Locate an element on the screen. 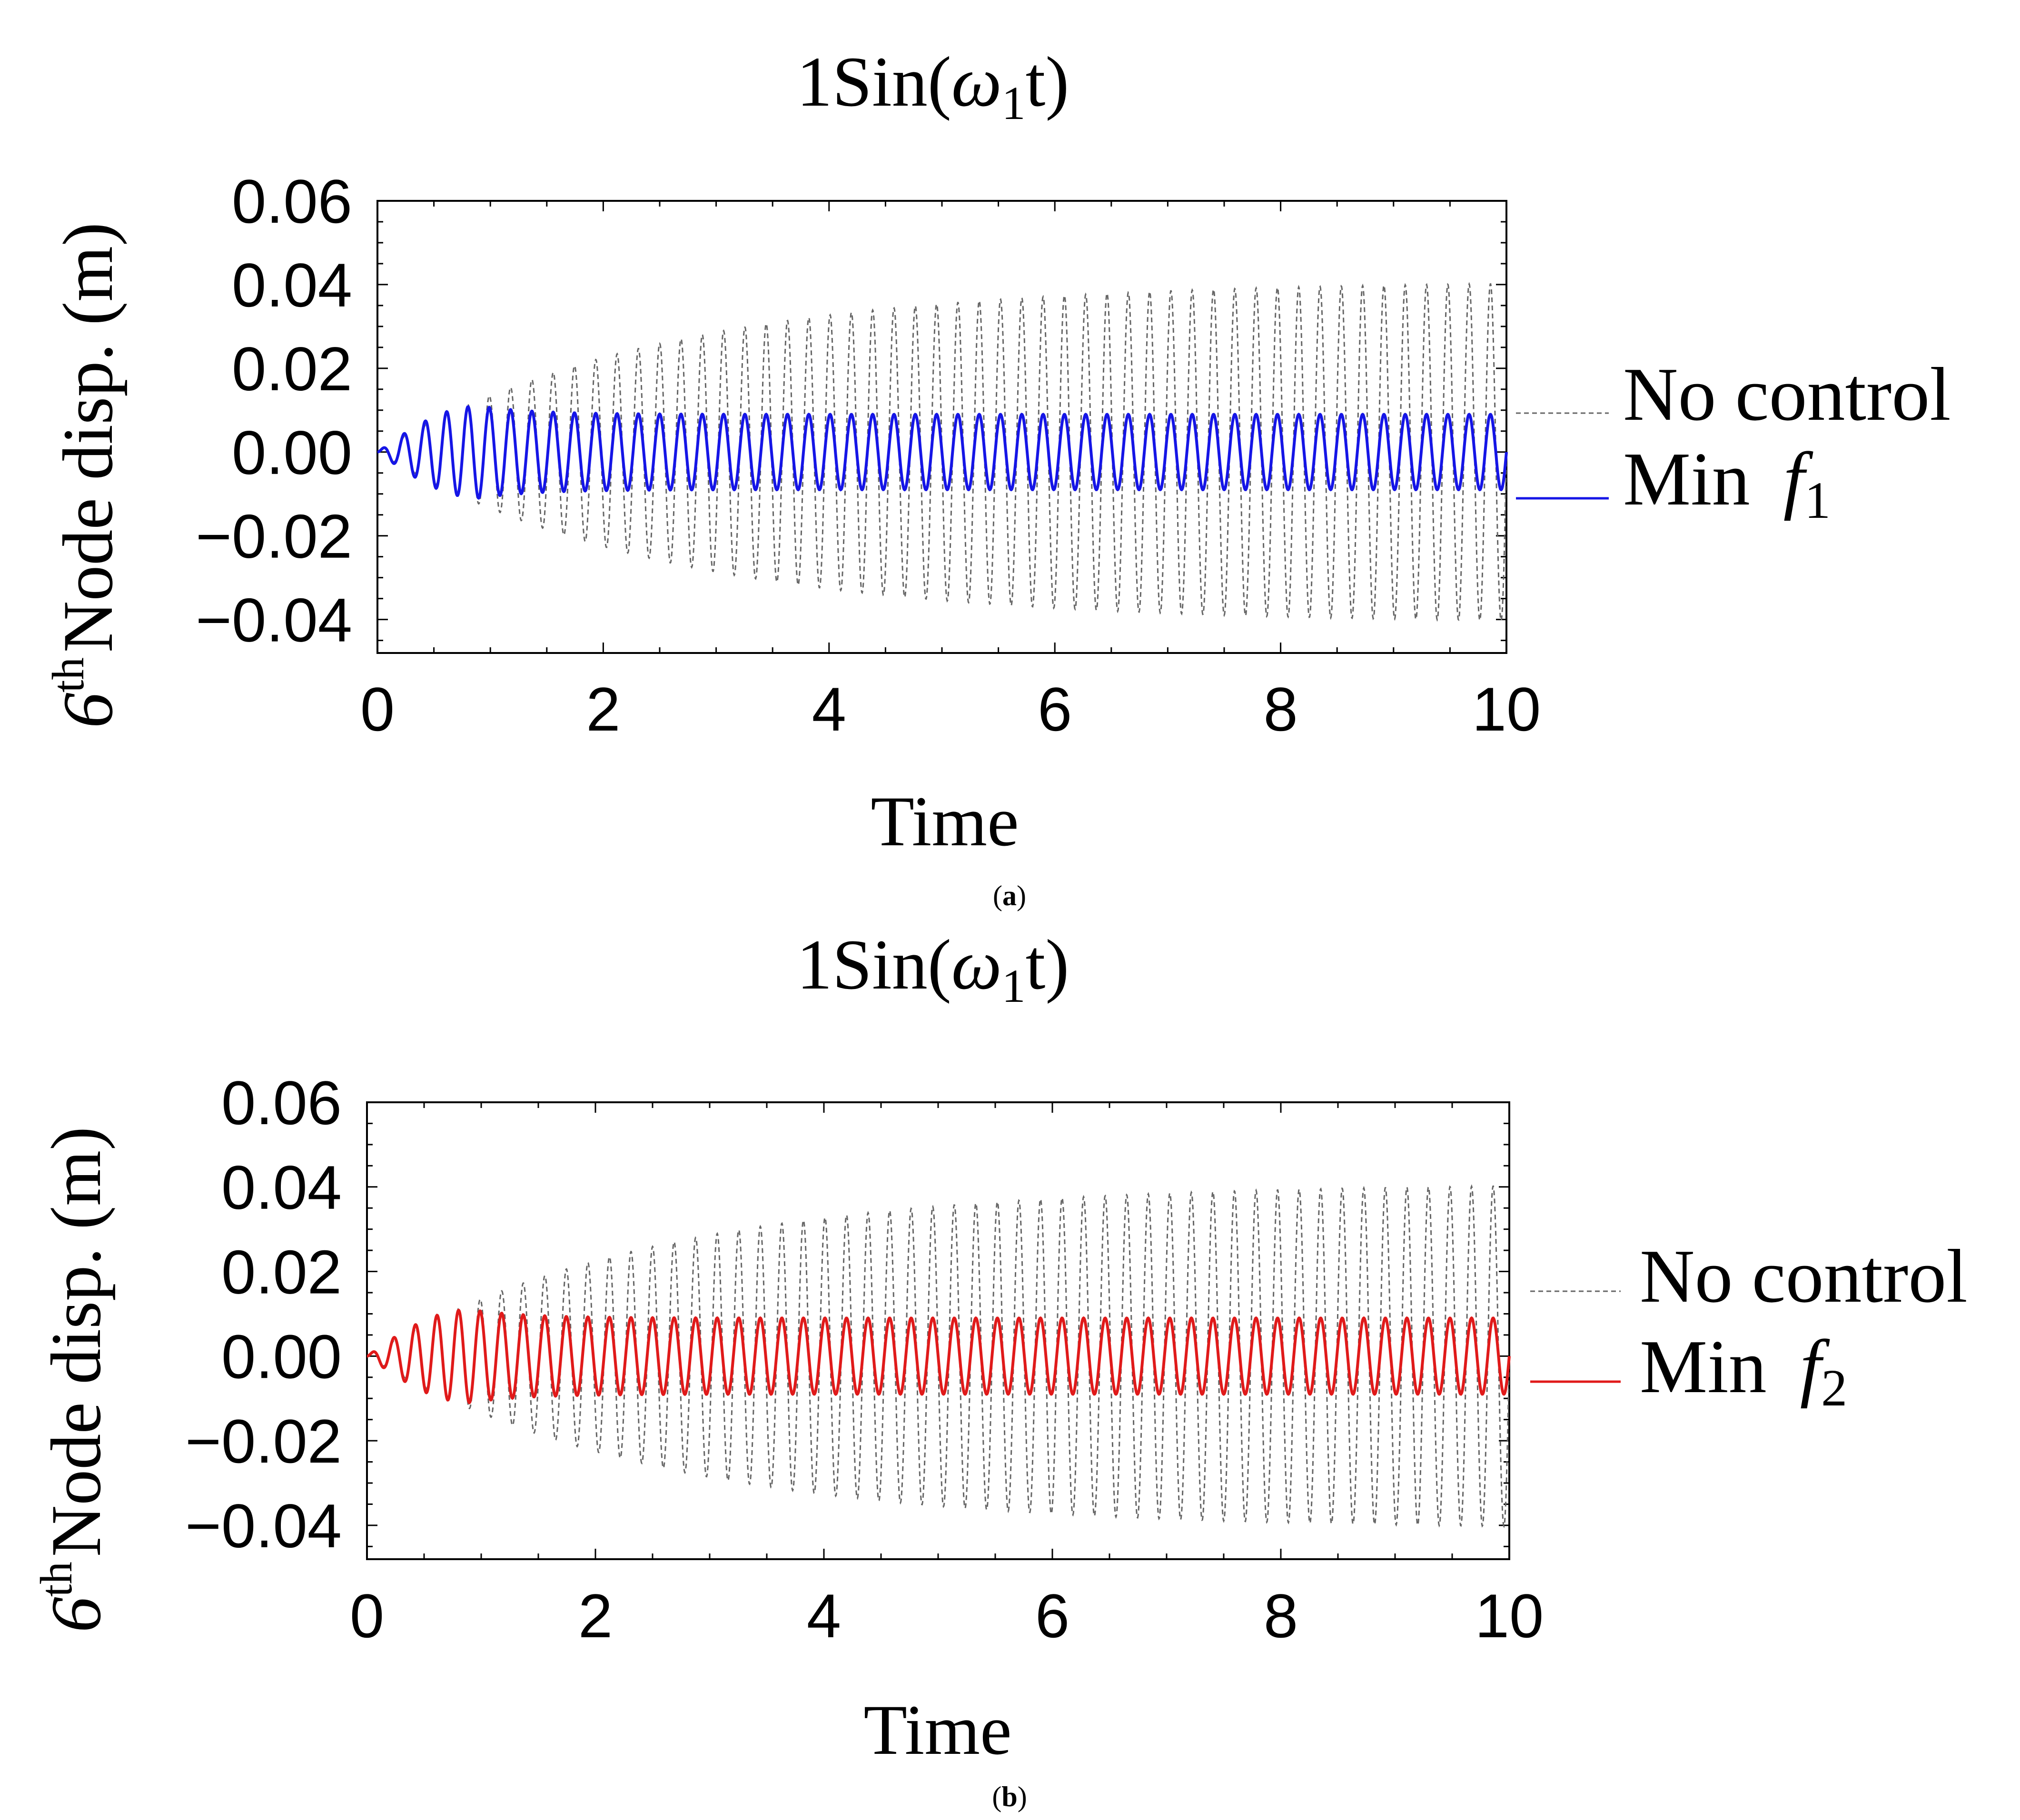  axis-ticks-a is located at coordinates (941, 426).